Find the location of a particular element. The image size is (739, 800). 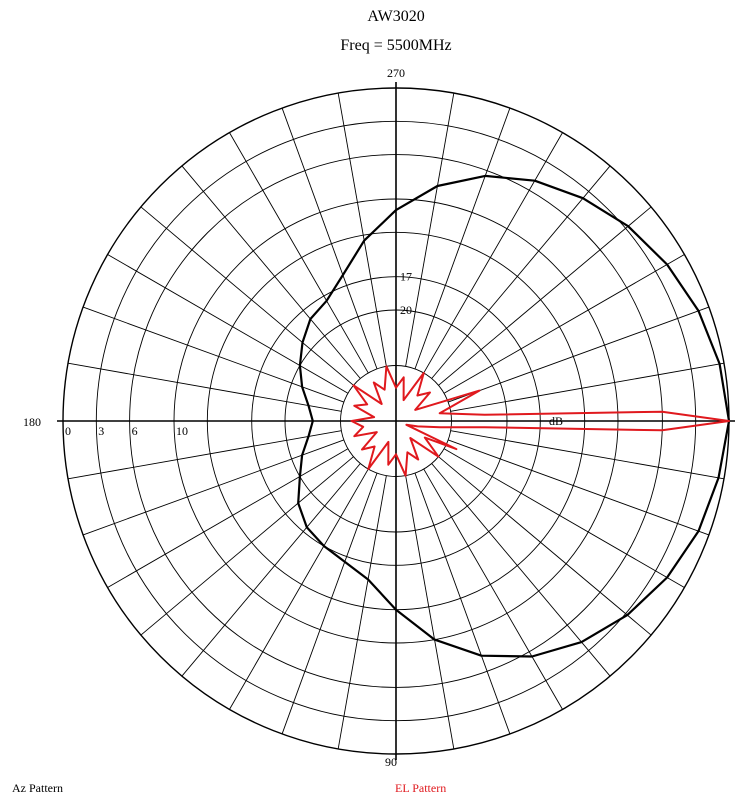

radial-tick-labels: 0 3 6 10 17 20 is located at coordinates (238, 354).